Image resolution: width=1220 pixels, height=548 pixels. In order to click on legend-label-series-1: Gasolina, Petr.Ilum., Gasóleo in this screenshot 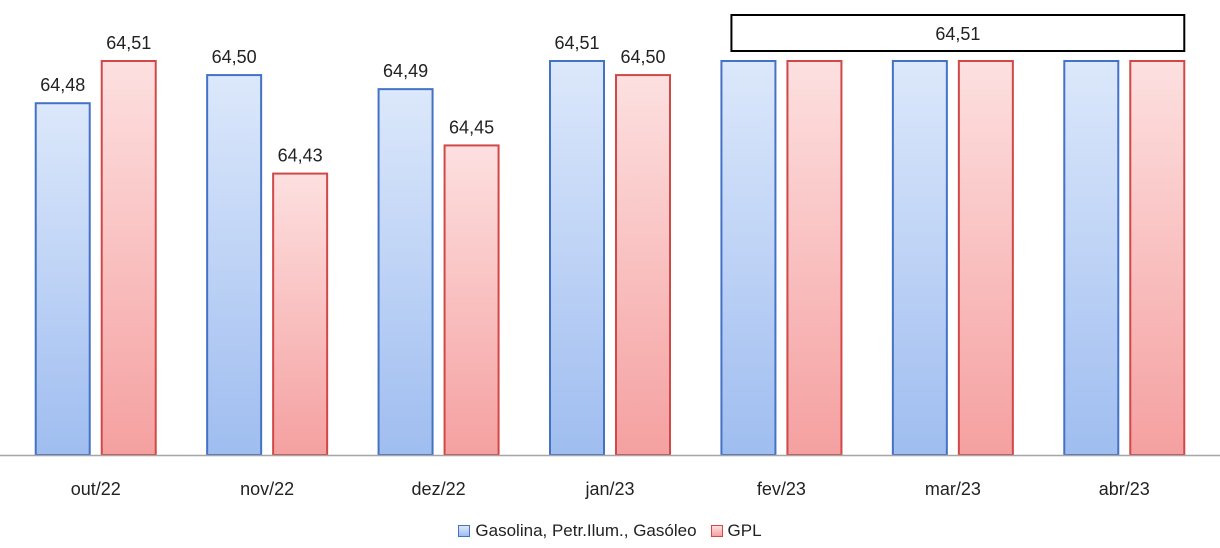, I will do `click(586, 530)`.